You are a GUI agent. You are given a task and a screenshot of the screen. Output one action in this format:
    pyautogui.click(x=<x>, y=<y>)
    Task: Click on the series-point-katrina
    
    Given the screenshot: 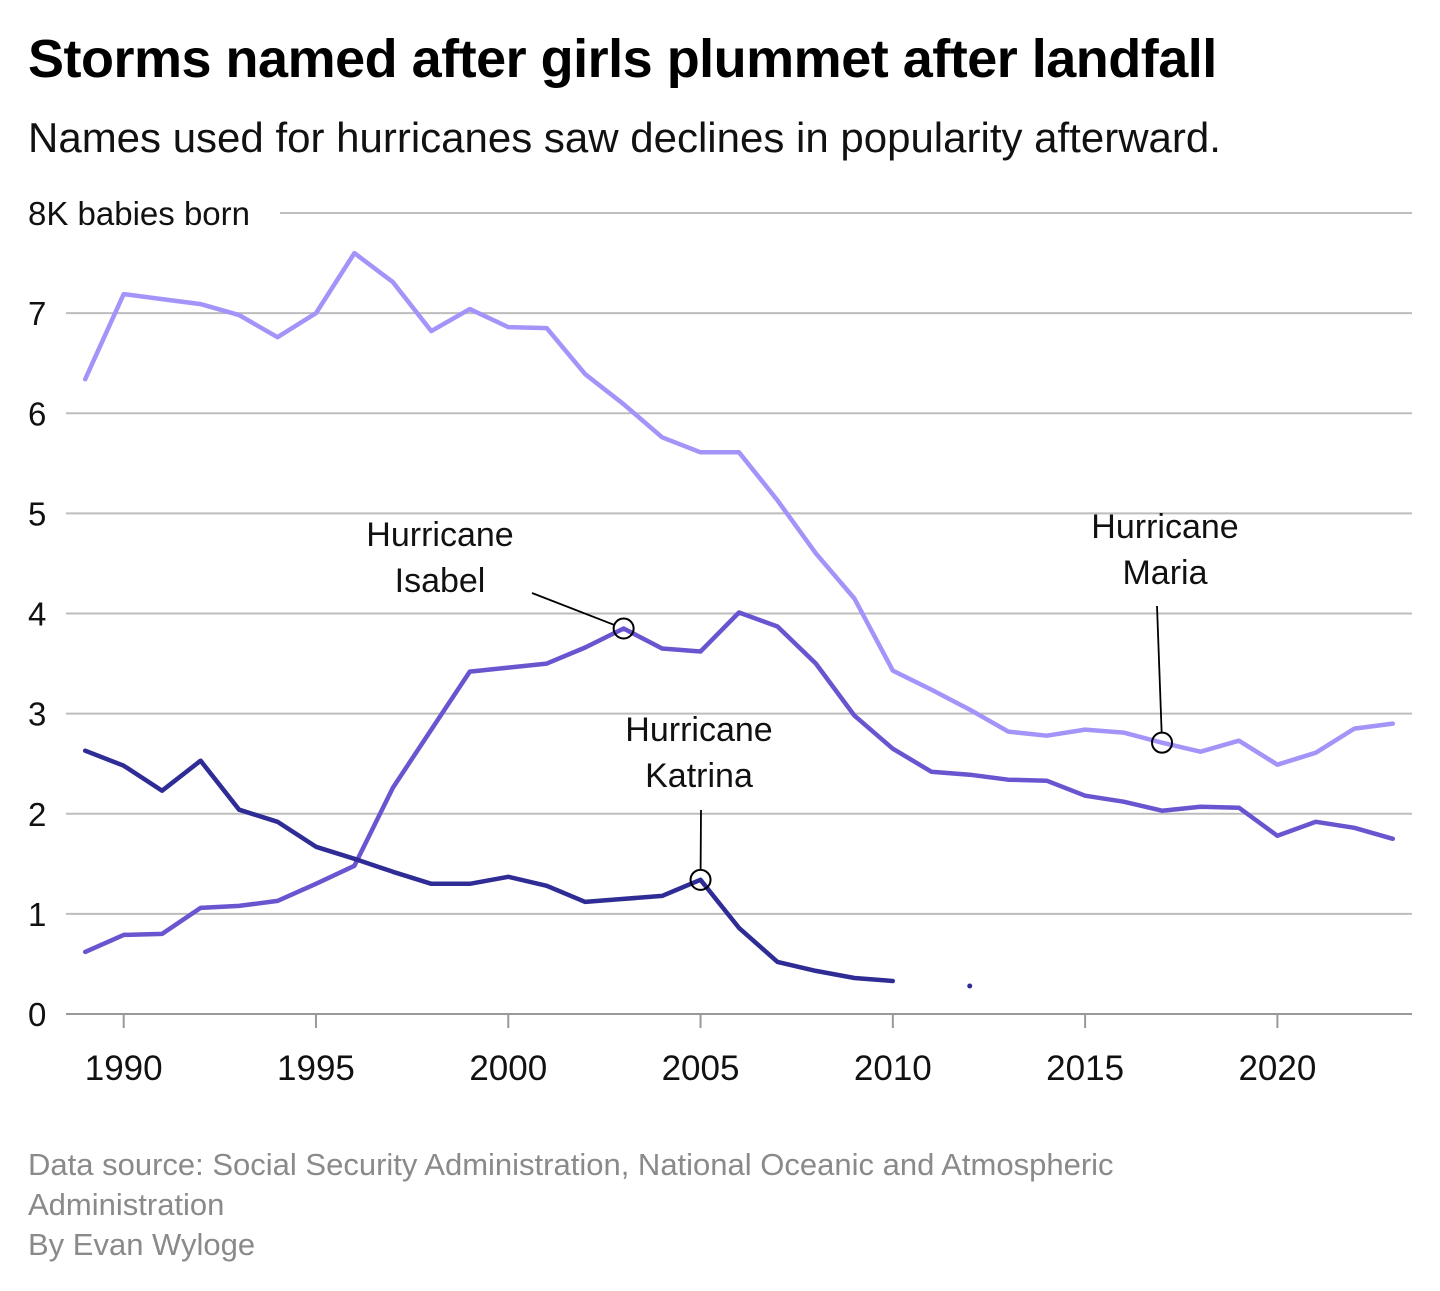 What is the action you would take?
    pyautogui.click(x=970, y=986)
    